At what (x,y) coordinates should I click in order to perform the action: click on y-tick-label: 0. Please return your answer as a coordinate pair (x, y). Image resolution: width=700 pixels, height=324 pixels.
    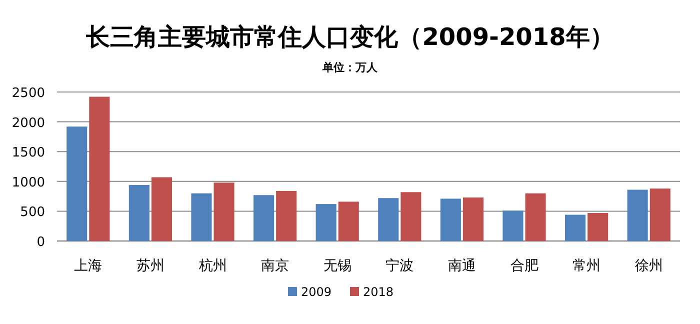
    Looking at the image, I should click on (40, 242).